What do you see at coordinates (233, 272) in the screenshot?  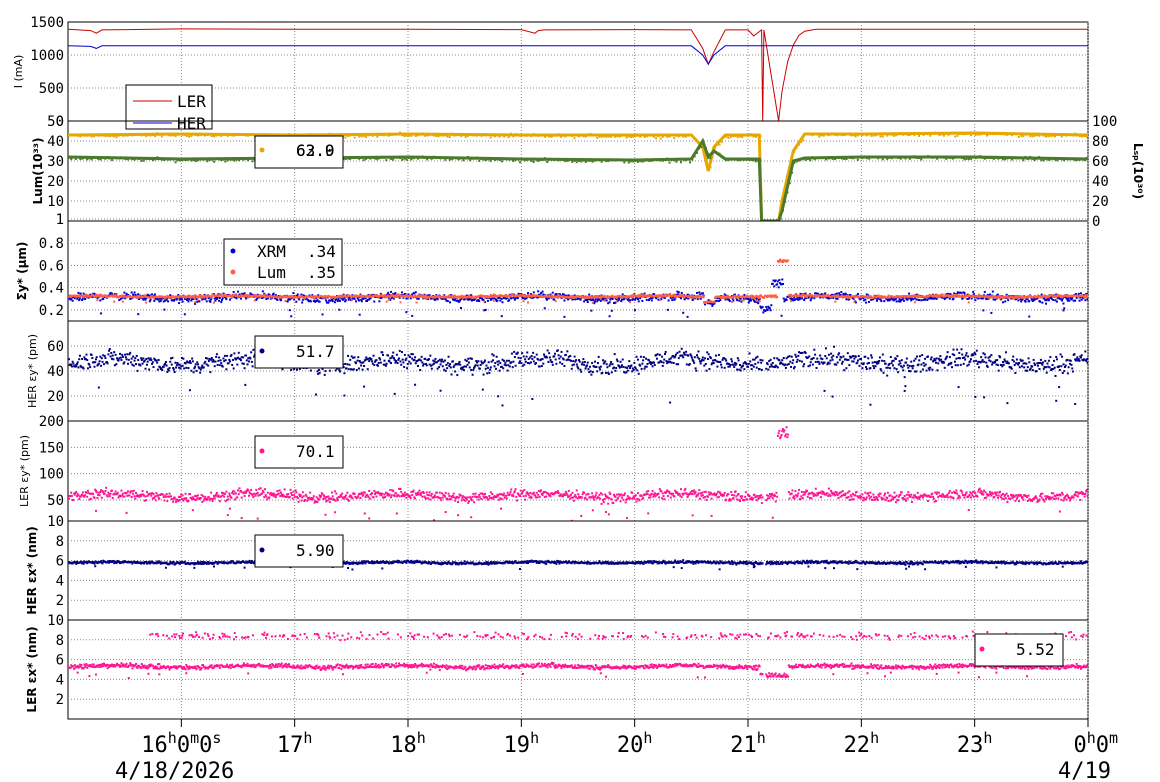 I see `legend-marker` at bounding box center [233, 272].